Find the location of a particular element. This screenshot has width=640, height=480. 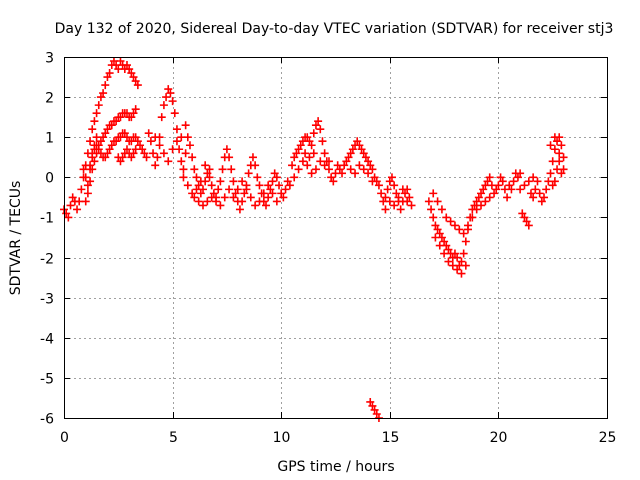

y-tick-label: -1 is located at coordinates (47, 219).